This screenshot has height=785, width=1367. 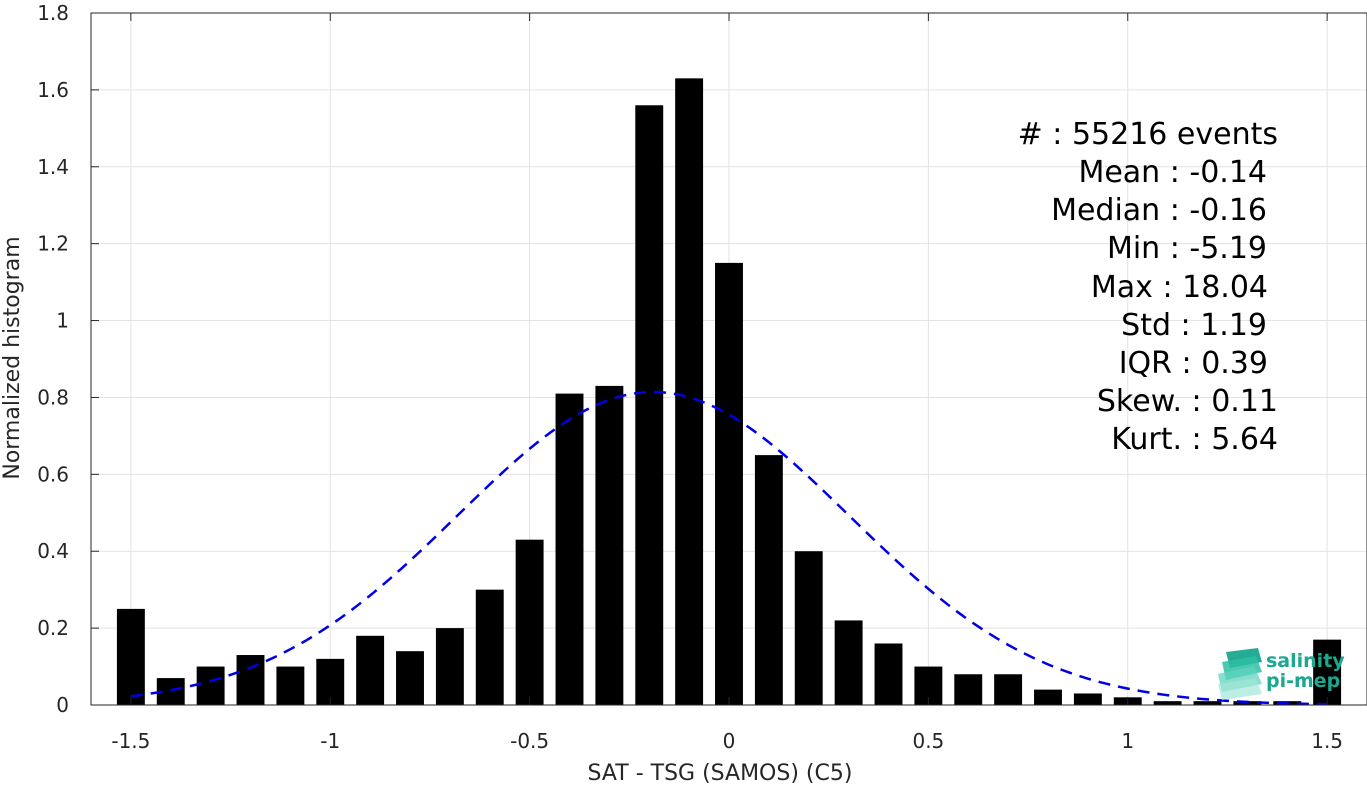 I want to click on stat-max: Max : 18.04, so click(x=1179, y=287).